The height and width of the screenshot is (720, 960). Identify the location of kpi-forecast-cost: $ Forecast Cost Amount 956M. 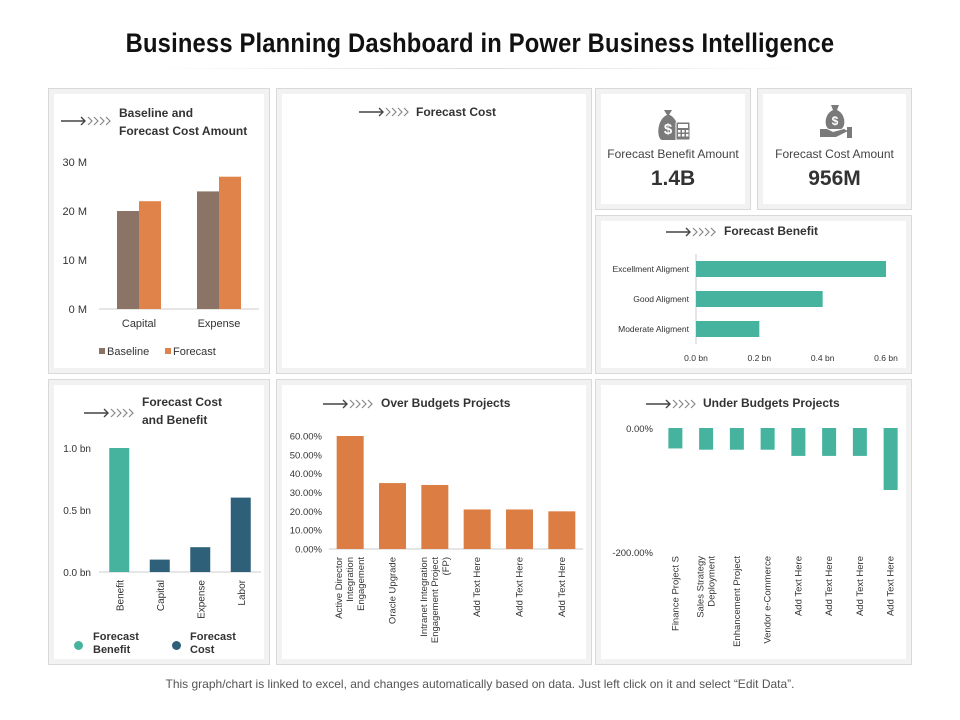
(834, 149).